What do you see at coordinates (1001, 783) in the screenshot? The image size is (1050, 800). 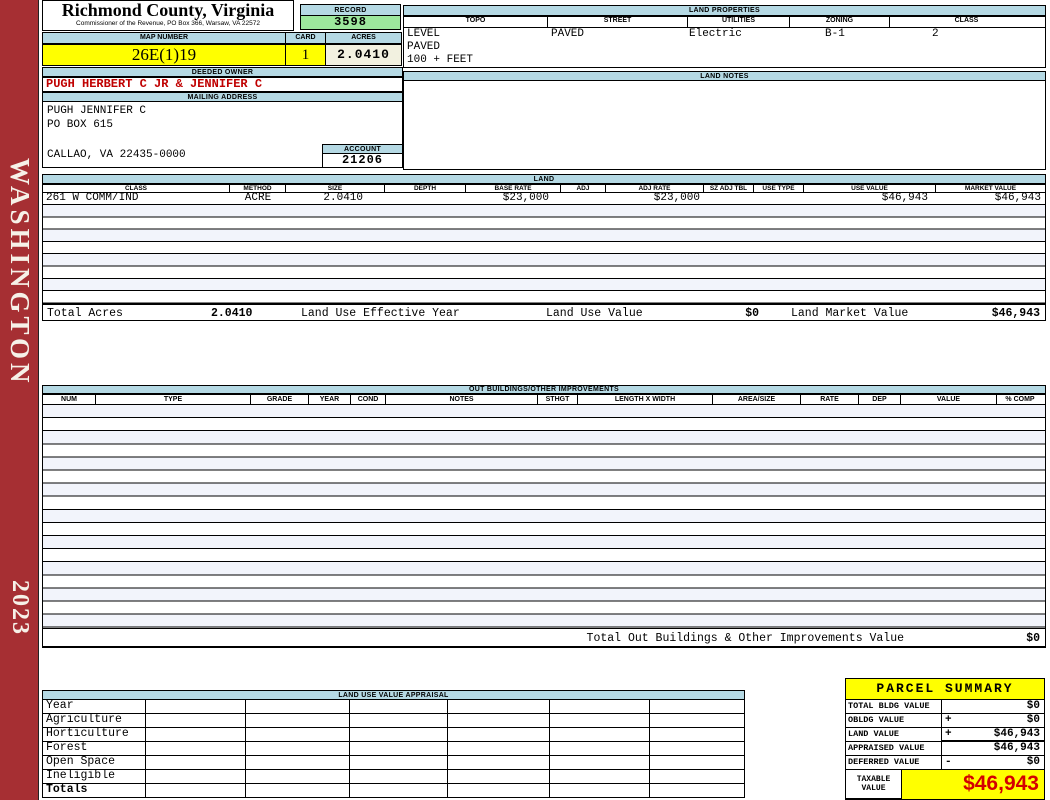 I see `taxable-value: $46,943` at bounding box center [1001, 783].